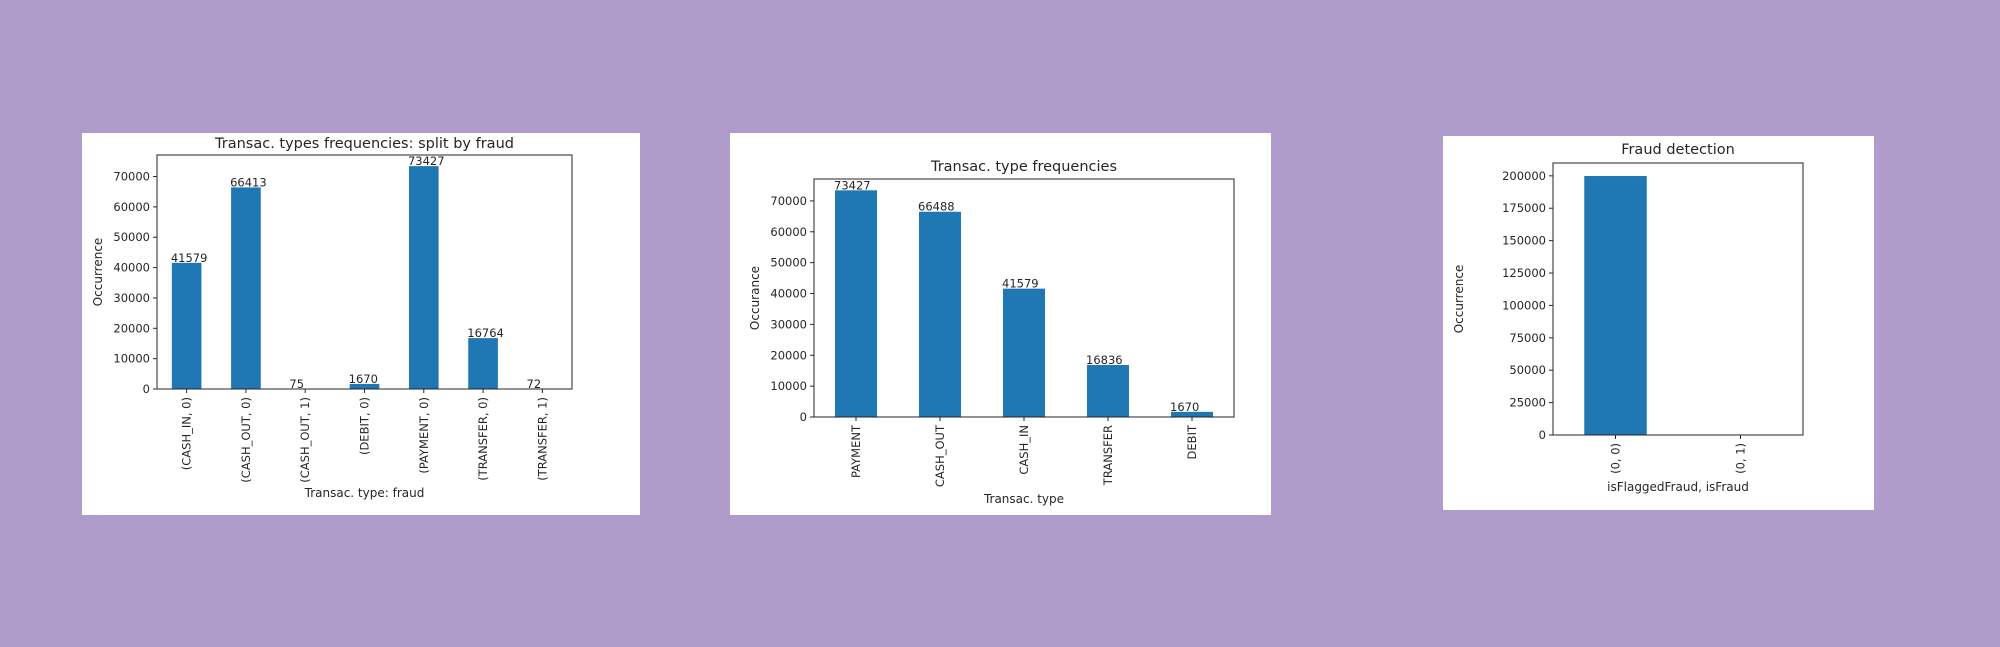 The height and width of the screenshot is (647, 2000). I want to click on x-tick-label-3: TRANSFER, so click(1108, 455).